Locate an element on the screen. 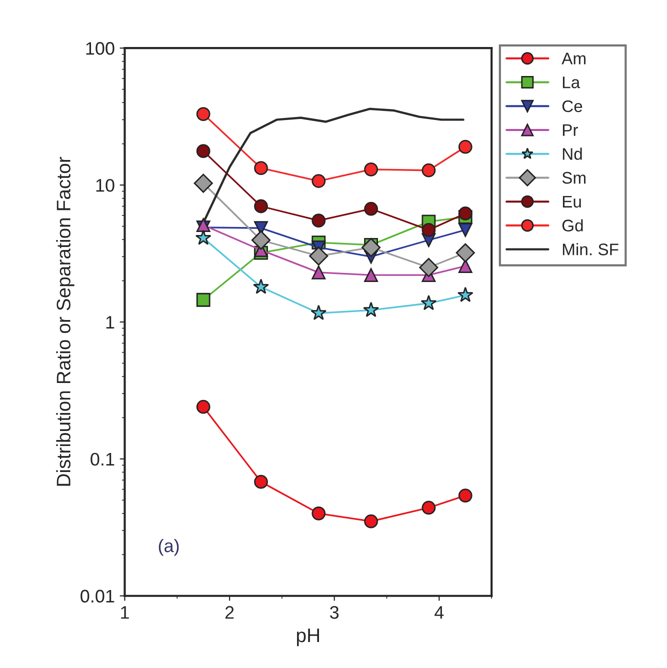  legend-label: Am is located at coordinates (574, 58).